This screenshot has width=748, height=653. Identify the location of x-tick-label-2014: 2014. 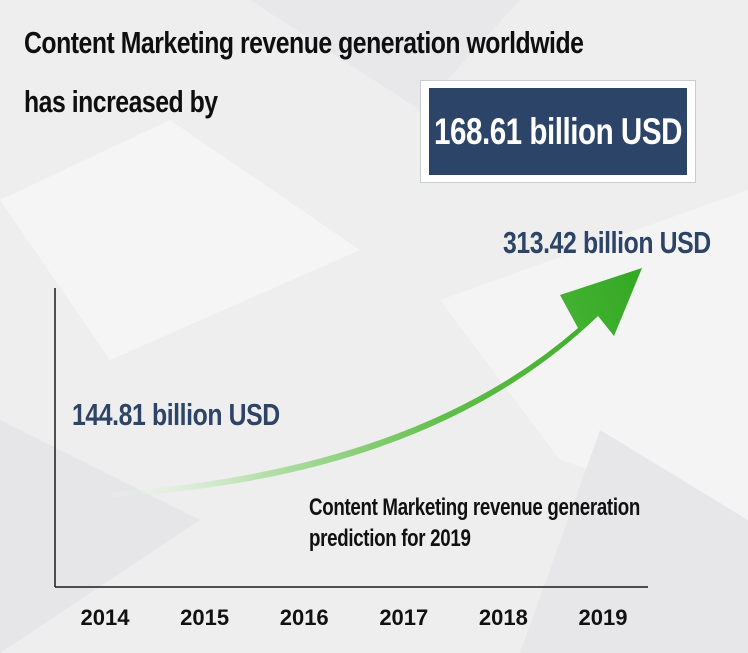
(106, 617).